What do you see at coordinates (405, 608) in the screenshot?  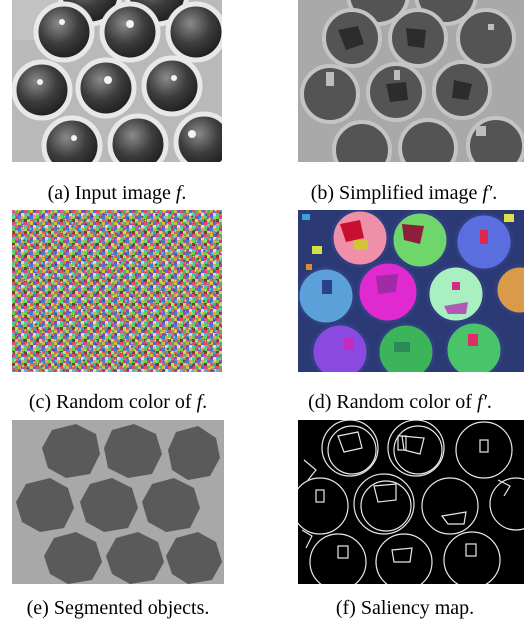 I see `caption-f: (f) Saliency map.` at bounding box center [405, 608].